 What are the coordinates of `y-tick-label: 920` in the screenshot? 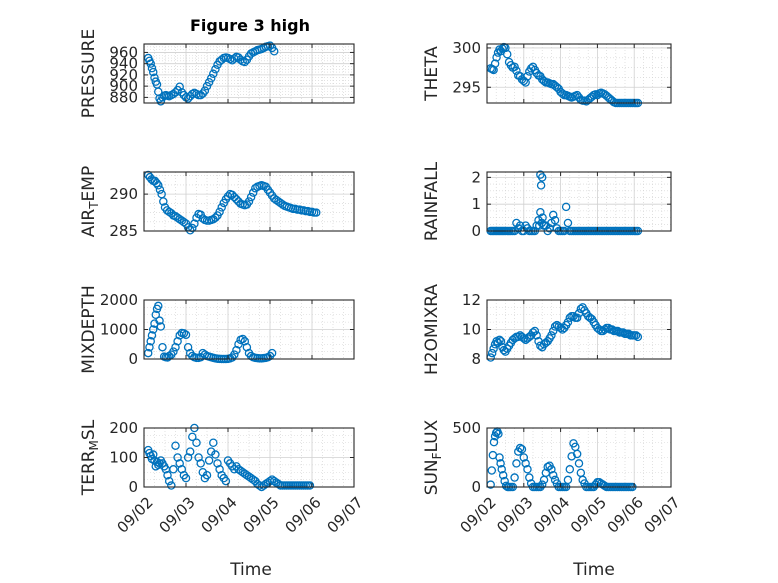 It's located at (123, 75).